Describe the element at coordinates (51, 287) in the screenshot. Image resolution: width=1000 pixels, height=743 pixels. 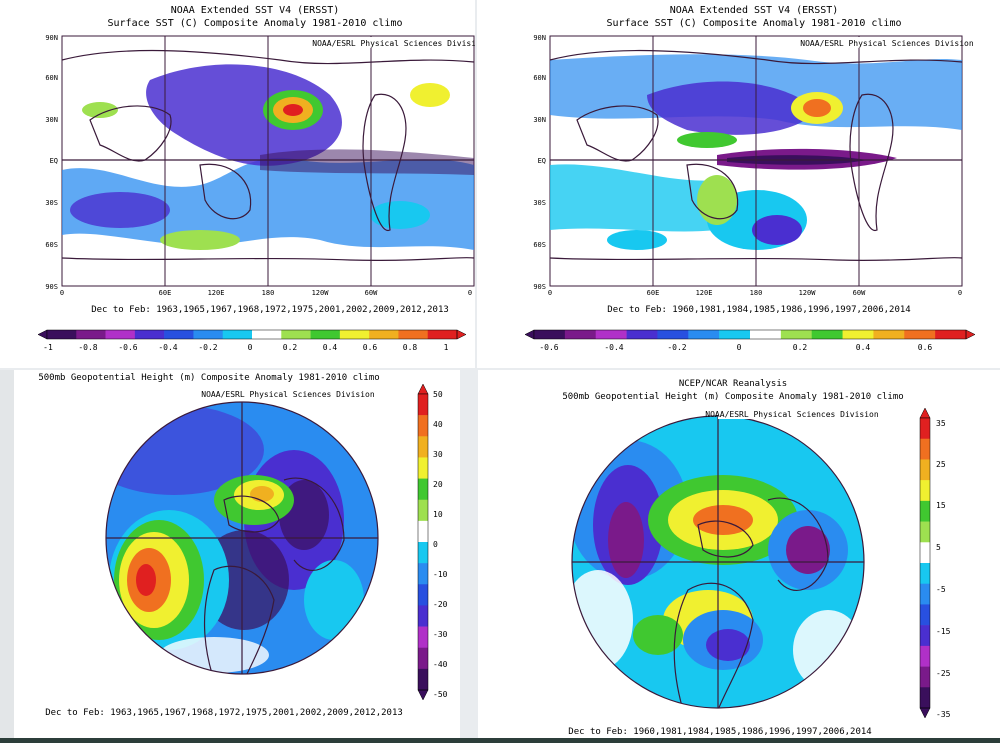
I see `lat-label: 90S` at that location.